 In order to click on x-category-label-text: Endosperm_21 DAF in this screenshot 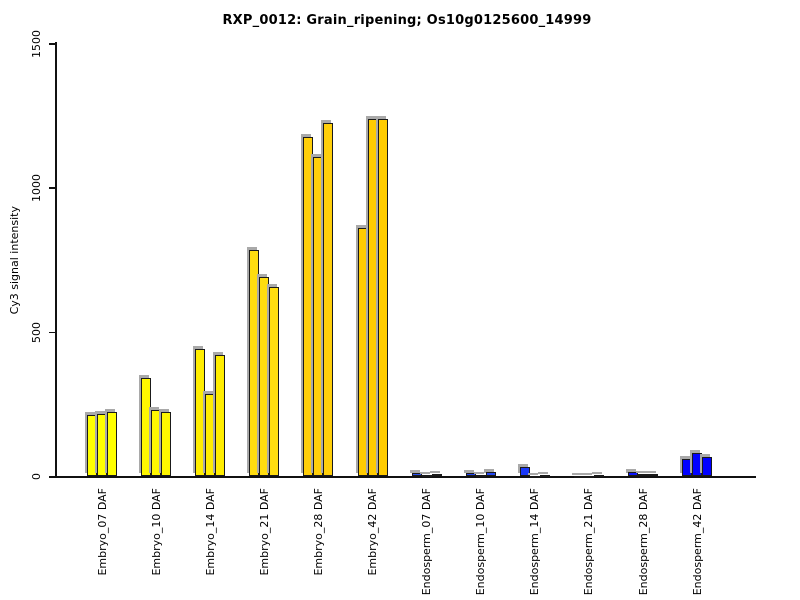, I will do `click(589, 542)`.